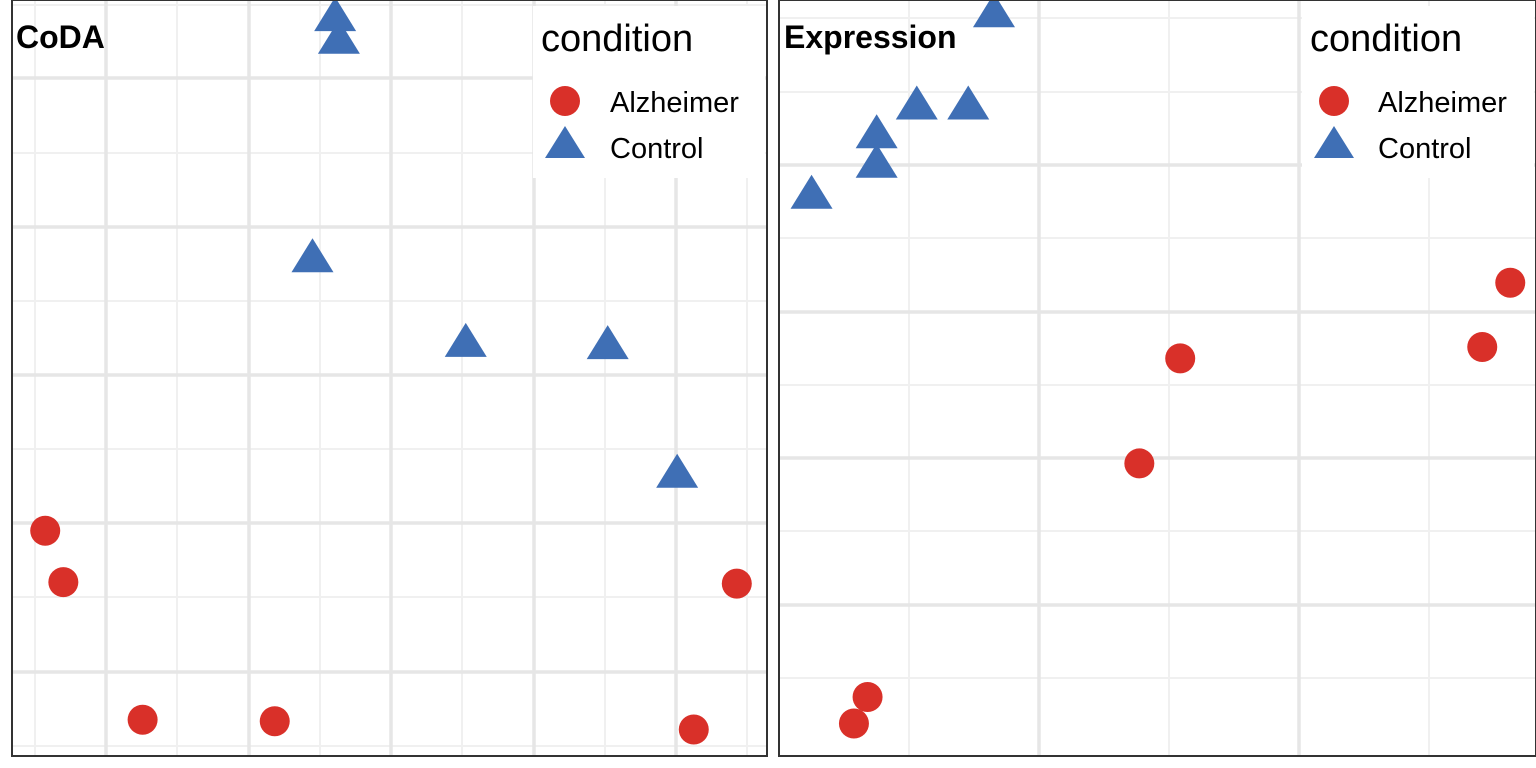 The image size is (1536, 768). I want to click on coda-title: CoDA, so click(60, 37).